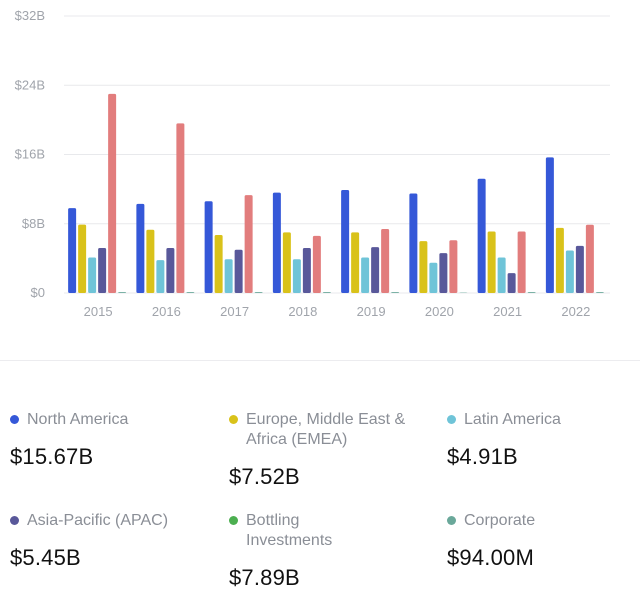 The image size is (640, 614). What do you see at coordinates (521, 262) in the screenshot?
I see `bar-bottling-investments-2021` at bounding box center [521, 262].